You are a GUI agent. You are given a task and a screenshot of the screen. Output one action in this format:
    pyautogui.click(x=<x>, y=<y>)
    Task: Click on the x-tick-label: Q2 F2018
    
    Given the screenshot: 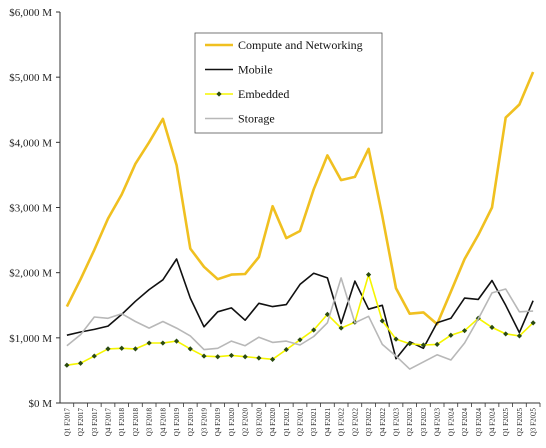 What is the action you would take?
    pyautogui.click(x=136, y=422)
    